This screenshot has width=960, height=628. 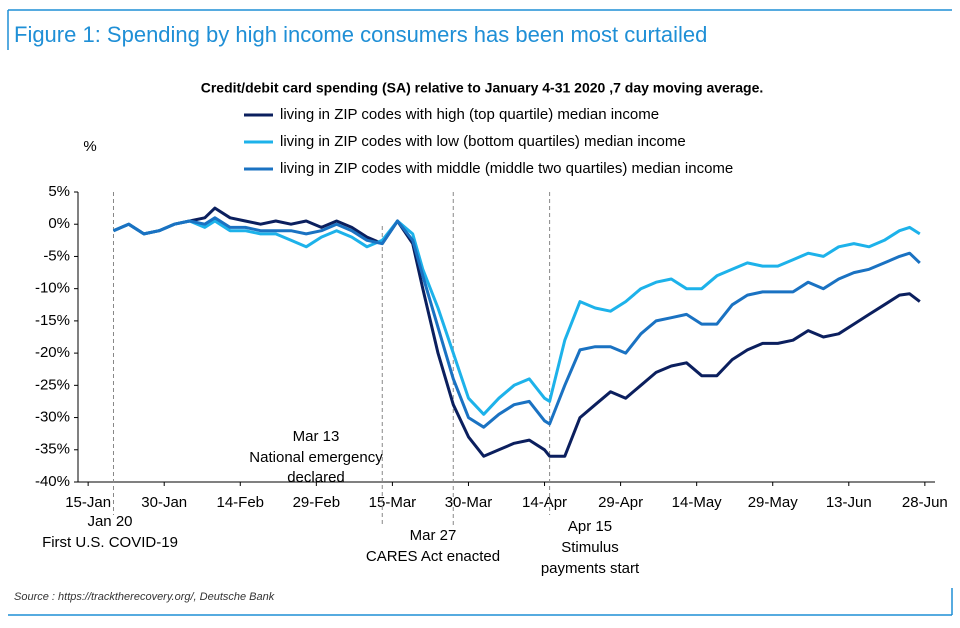 What do you see at coordinates (56, 255) in the screenshot?
I see `y-tick-label: -5%` at bounding box center [56, 255].